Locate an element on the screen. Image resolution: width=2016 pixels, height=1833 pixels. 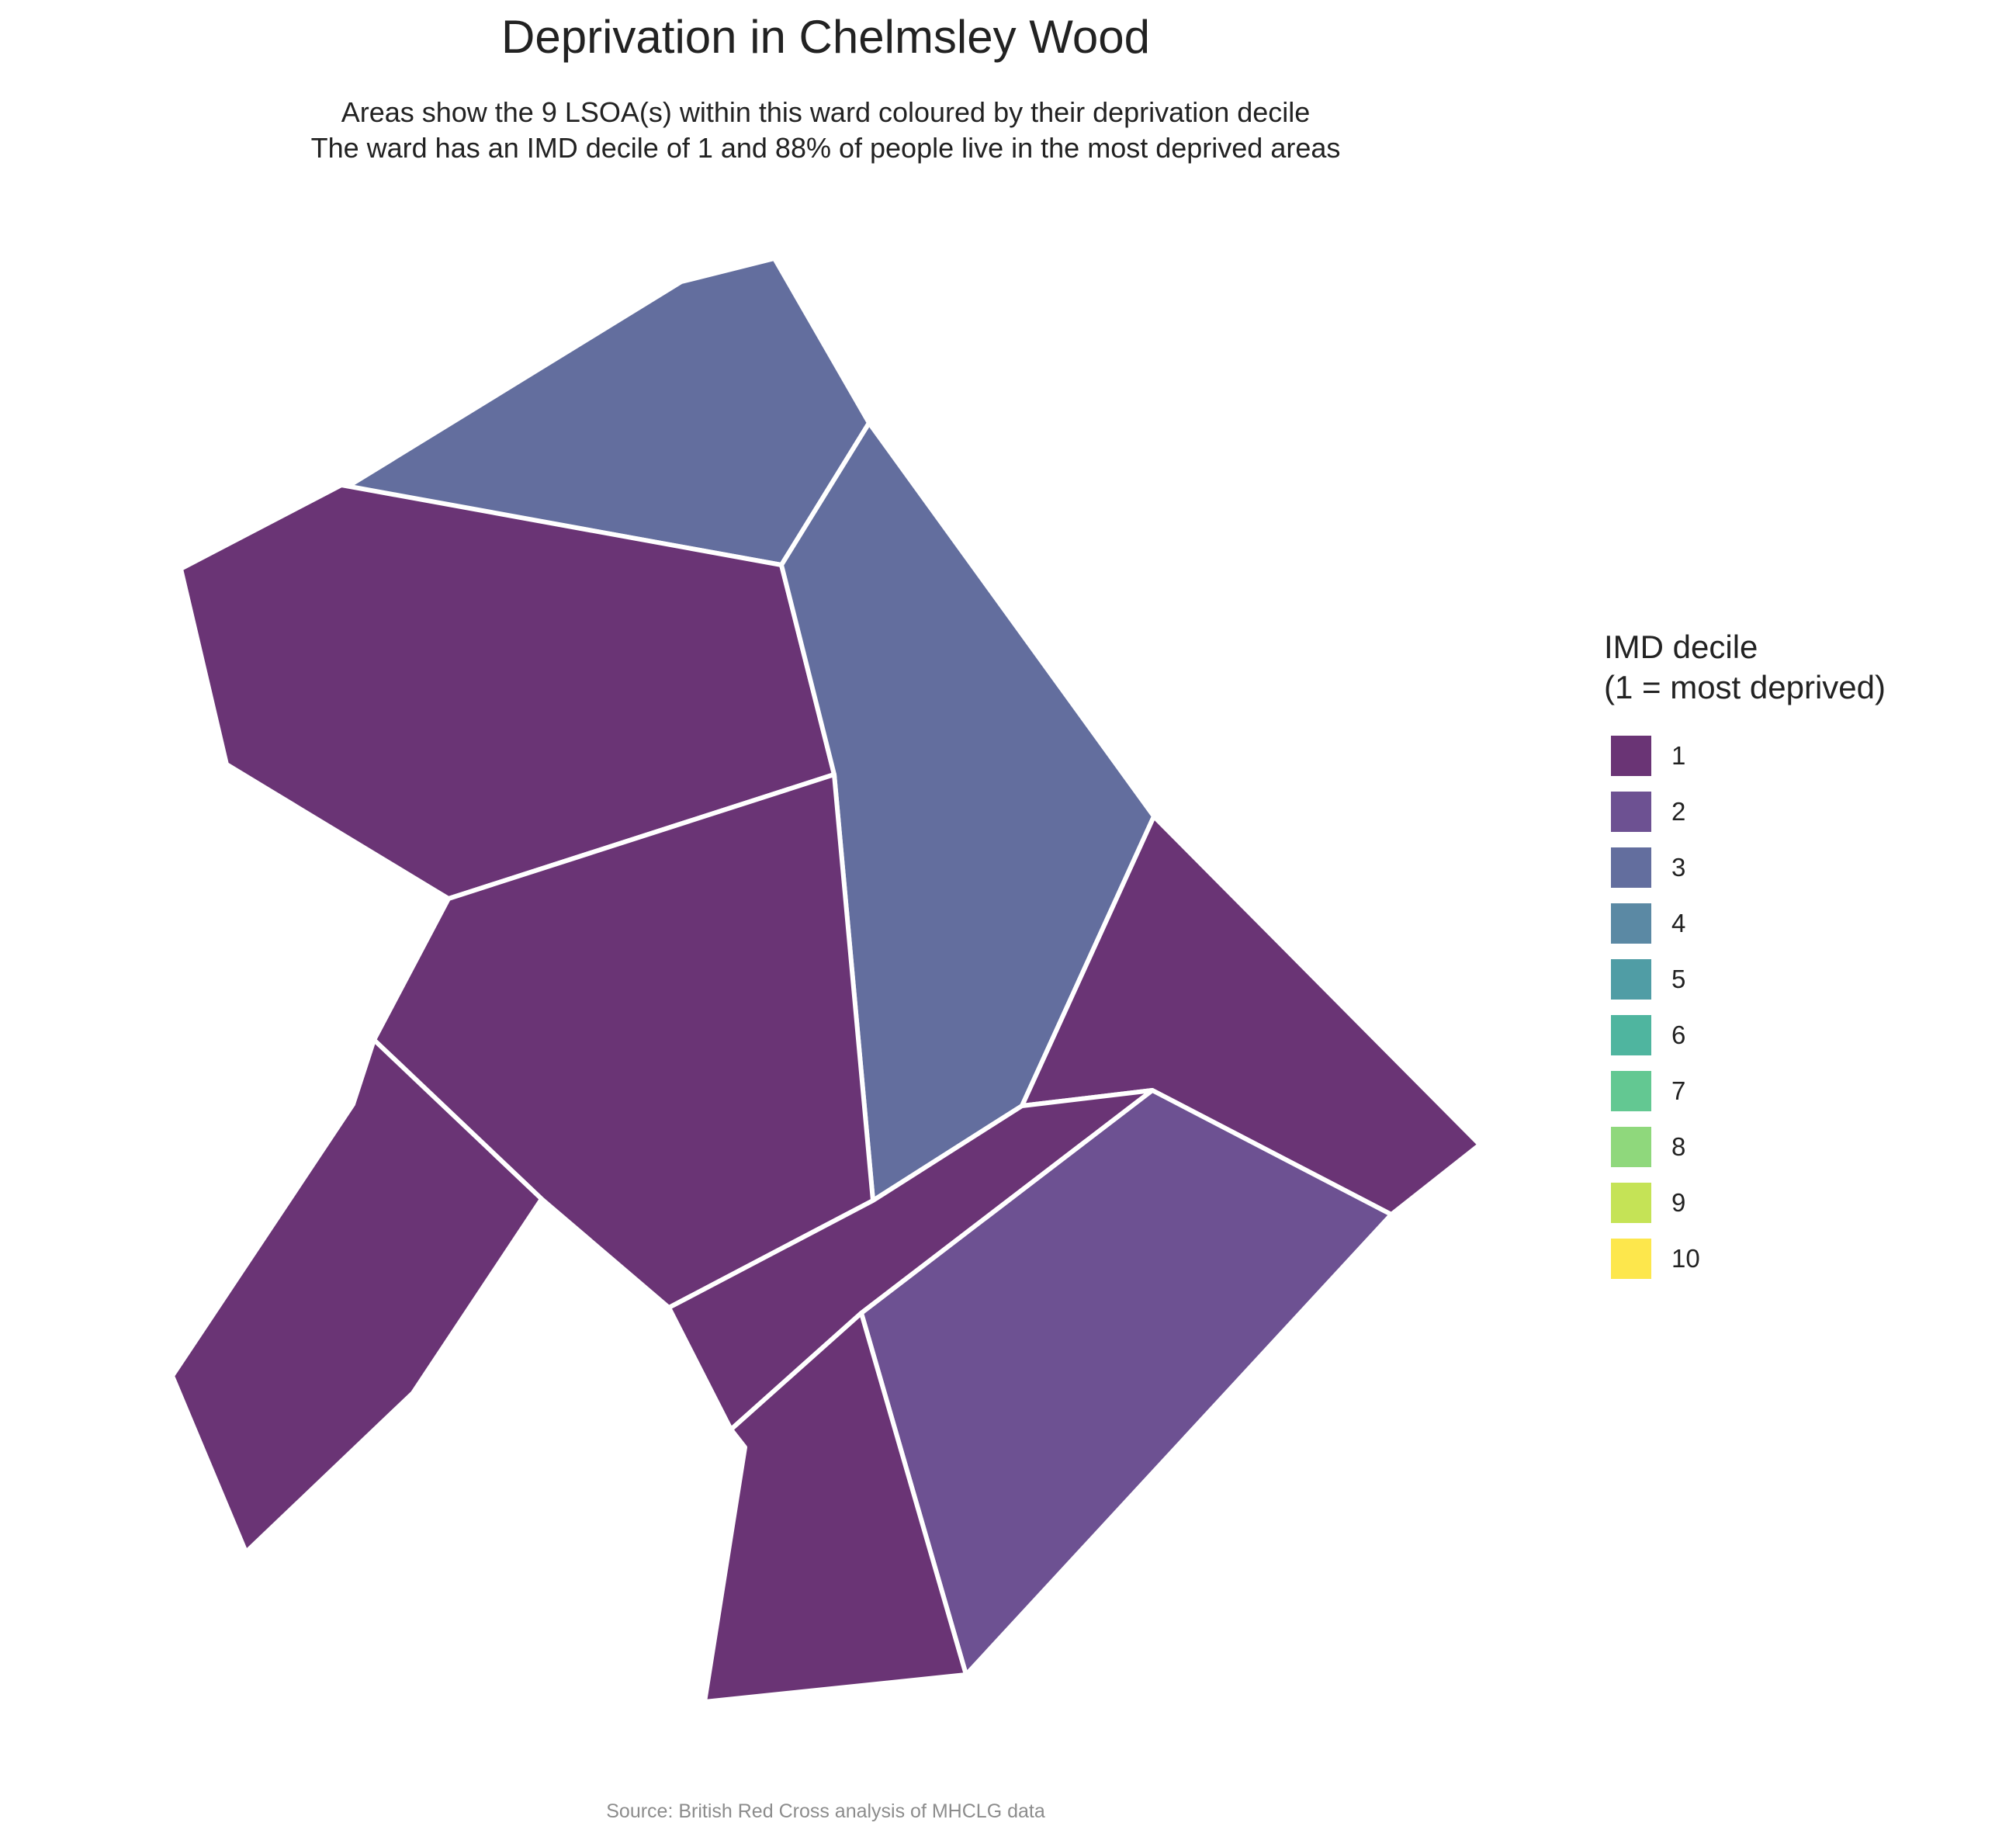
legend-title-line-2: (1 = most deprived) is located at coordinates (1745, 687).